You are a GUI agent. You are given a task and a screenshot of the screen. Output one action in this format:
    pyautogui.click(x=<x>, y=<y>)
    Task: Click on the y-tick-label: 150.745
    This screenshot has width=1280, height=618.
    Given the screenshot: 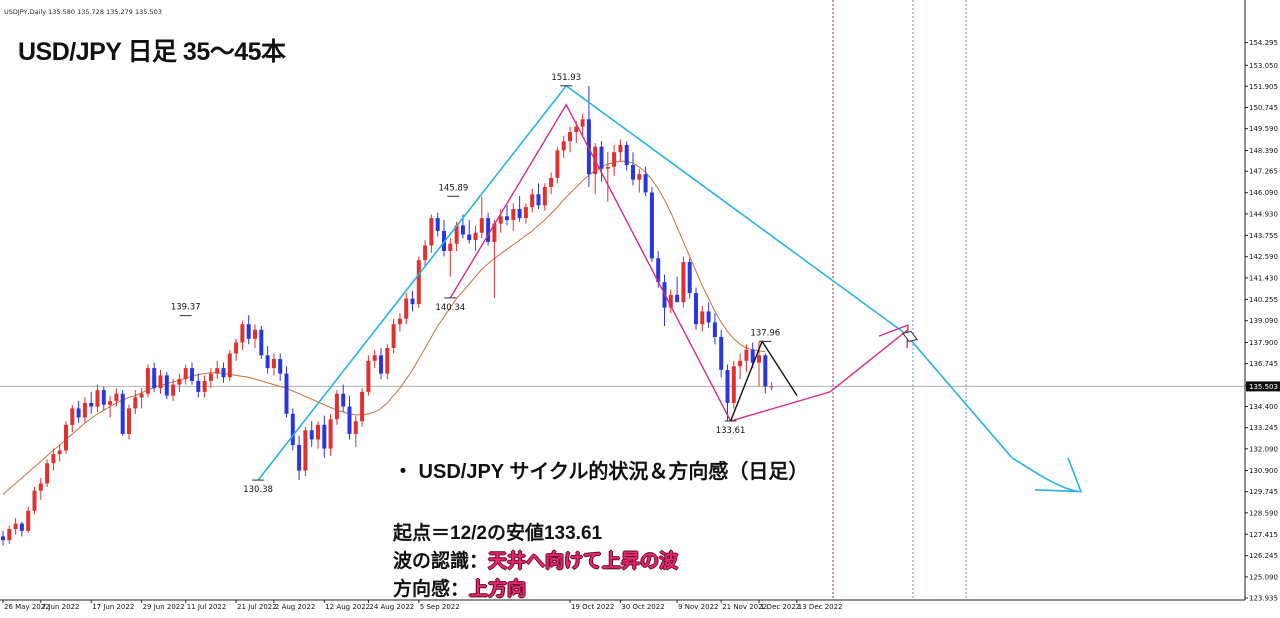 What is the action you would take?
    pyautogui.click(x=1263, y=108)
    